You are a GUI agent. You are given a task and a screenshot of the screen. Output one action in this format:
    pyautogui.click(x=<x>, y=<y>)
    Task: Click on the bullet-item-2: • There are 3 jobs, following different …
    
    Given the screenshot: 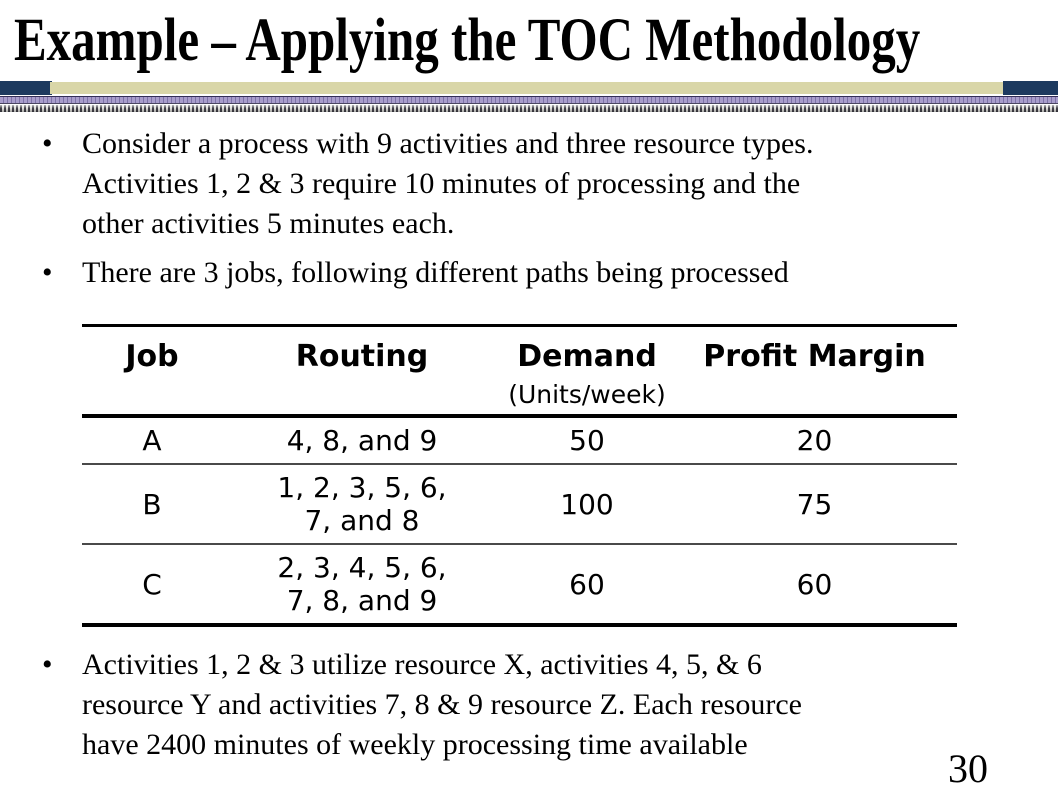 What is the action you would take?
    pyautogui.click(x=415, y=273)
    